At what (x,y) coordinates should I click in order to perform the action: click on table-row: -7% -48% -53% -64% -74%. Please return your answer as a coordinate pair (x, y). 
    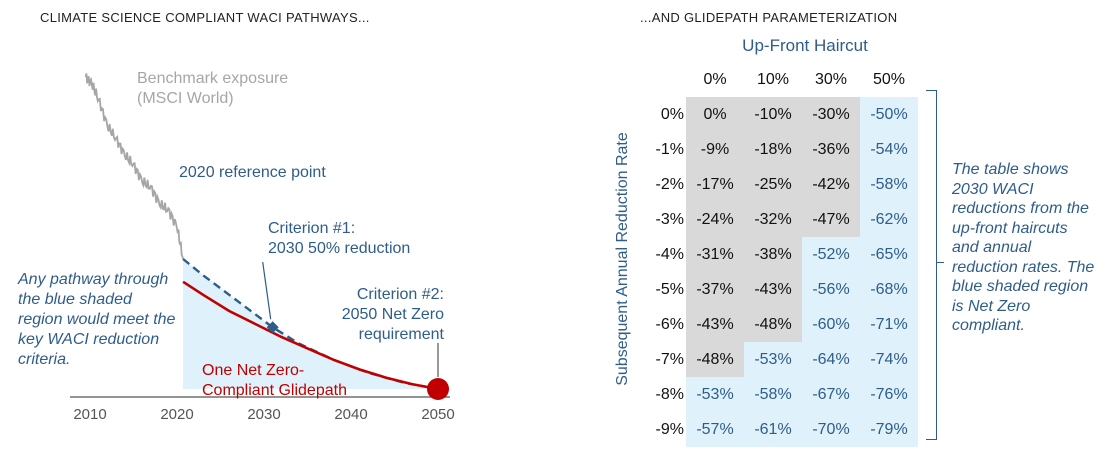
    Looking at the image, I should click on (779, 359).